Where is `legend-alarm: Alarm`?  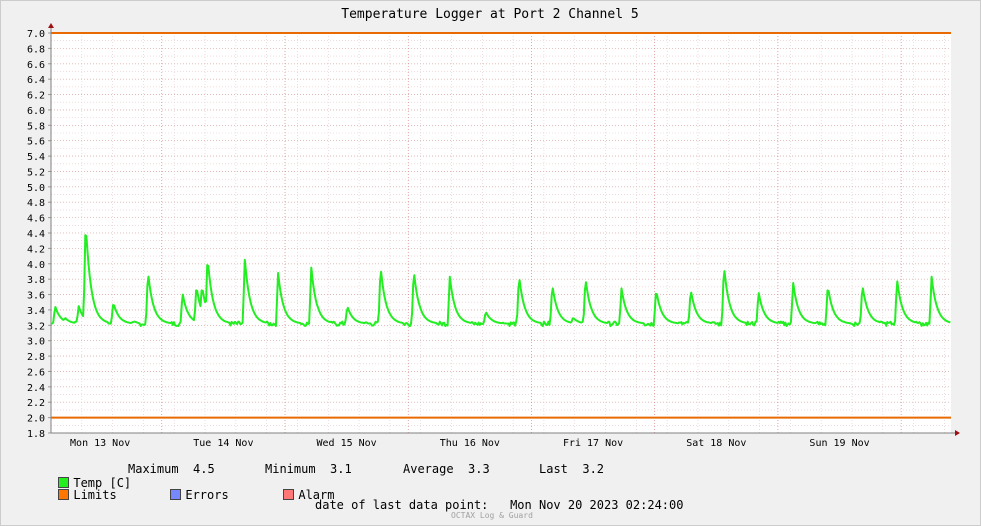
legend-alarm: Alarm is located at coordinates (287, 495).